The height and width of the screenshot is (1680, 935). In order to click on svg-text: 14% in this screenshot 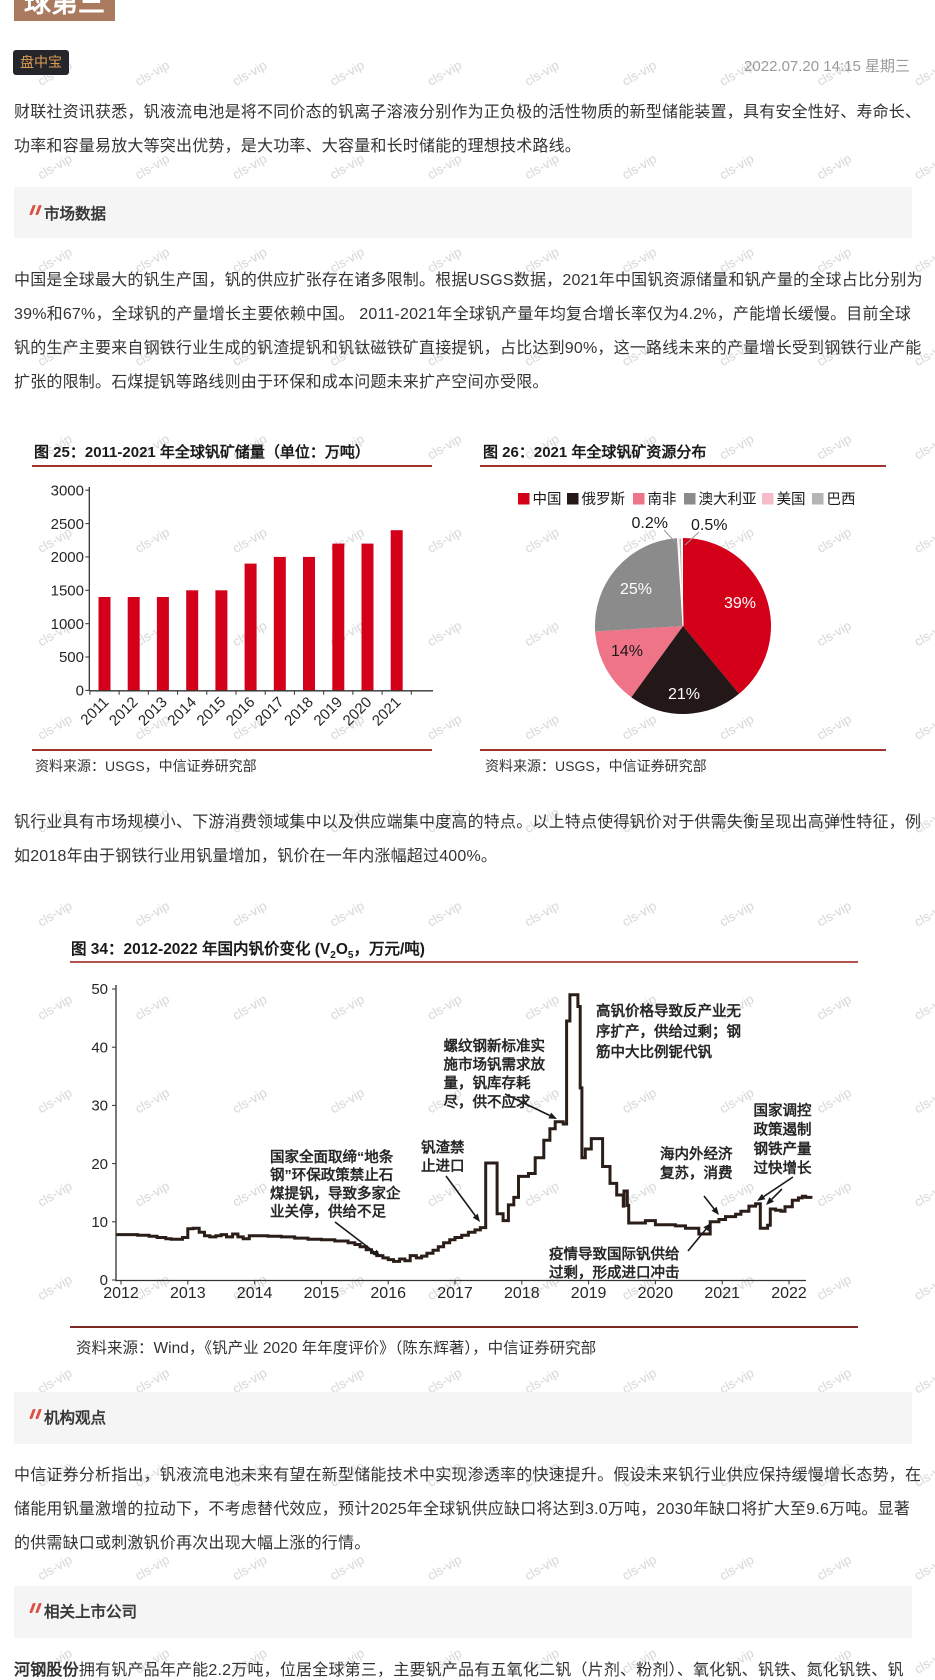, I will do `click(627, 651)`.